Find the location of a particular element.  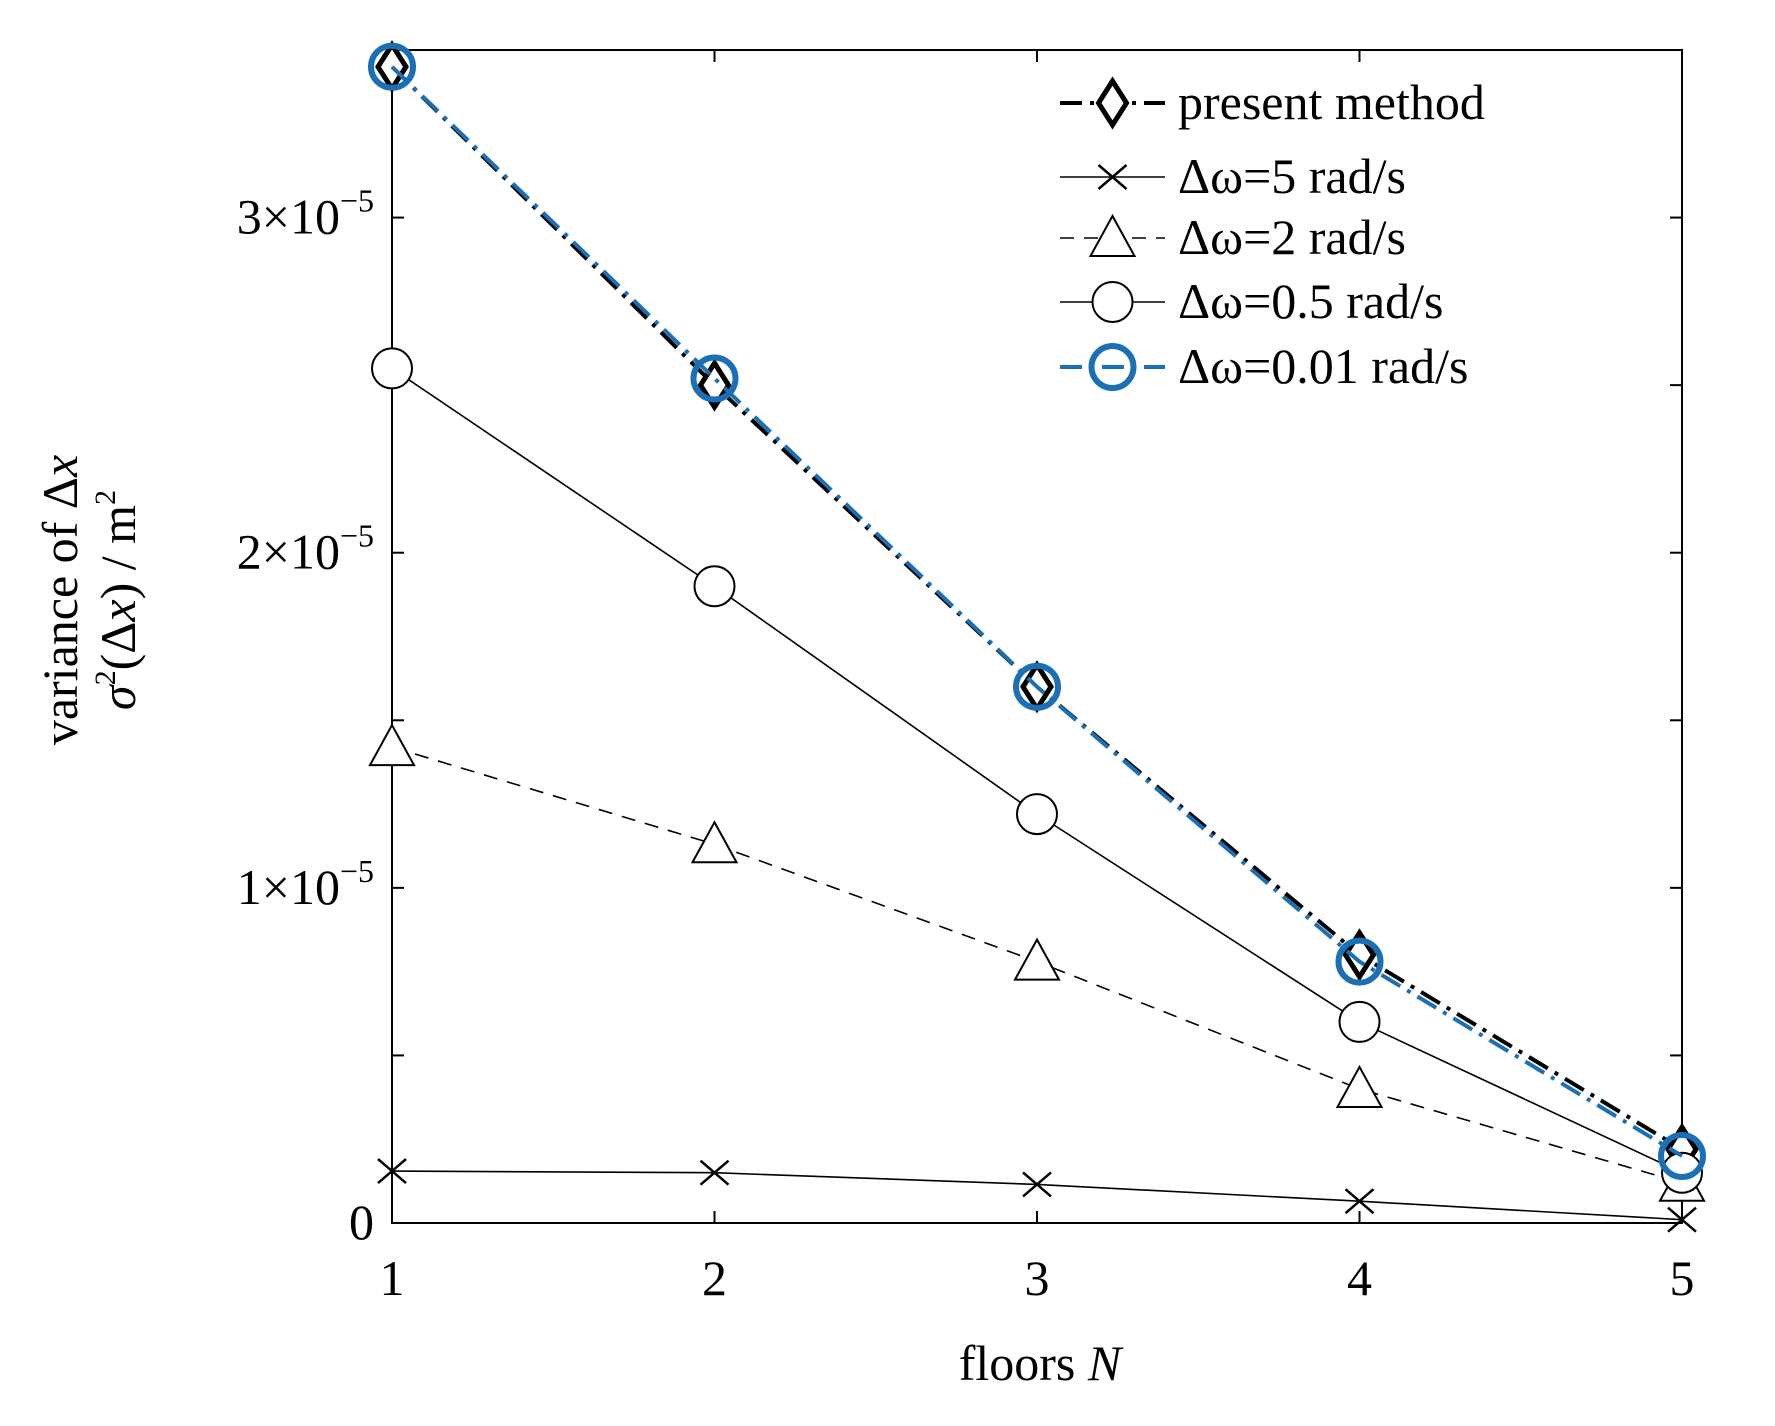

y-tick-label: 2×10⁻⁵ is located at coordinates (305, 549).